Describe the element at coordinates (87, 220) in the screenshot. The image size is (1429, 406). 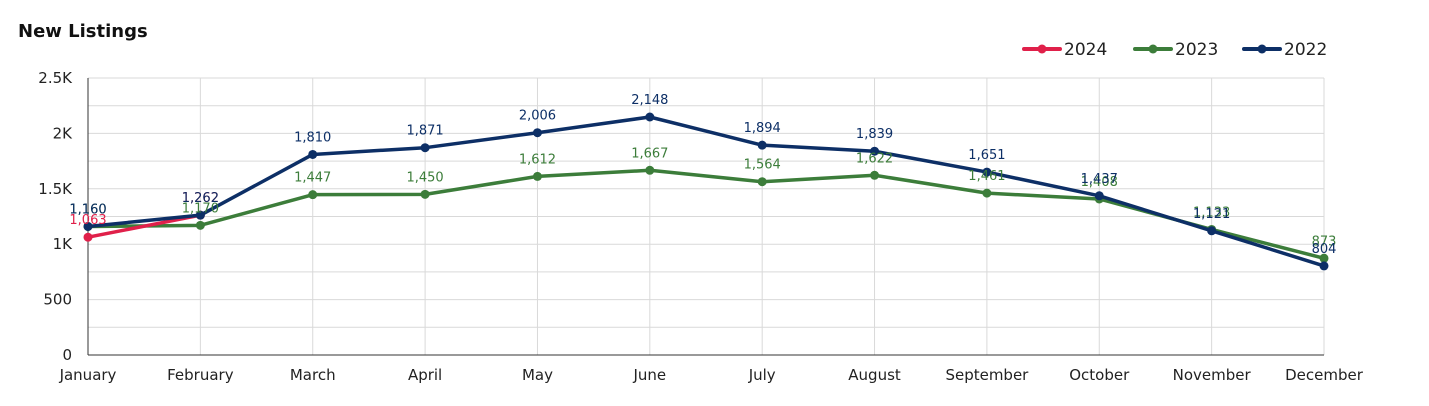
I see `data-label-2024: 1,063` at that location.